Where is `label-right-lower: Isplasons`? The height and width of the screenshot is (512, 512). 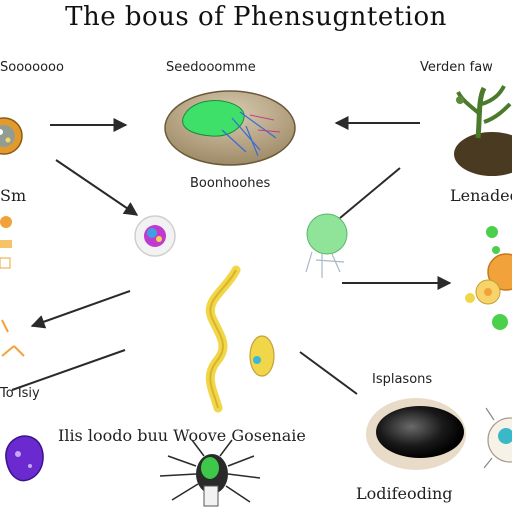
label-right-lower: Isplasons is located at coordinates (402, 379).